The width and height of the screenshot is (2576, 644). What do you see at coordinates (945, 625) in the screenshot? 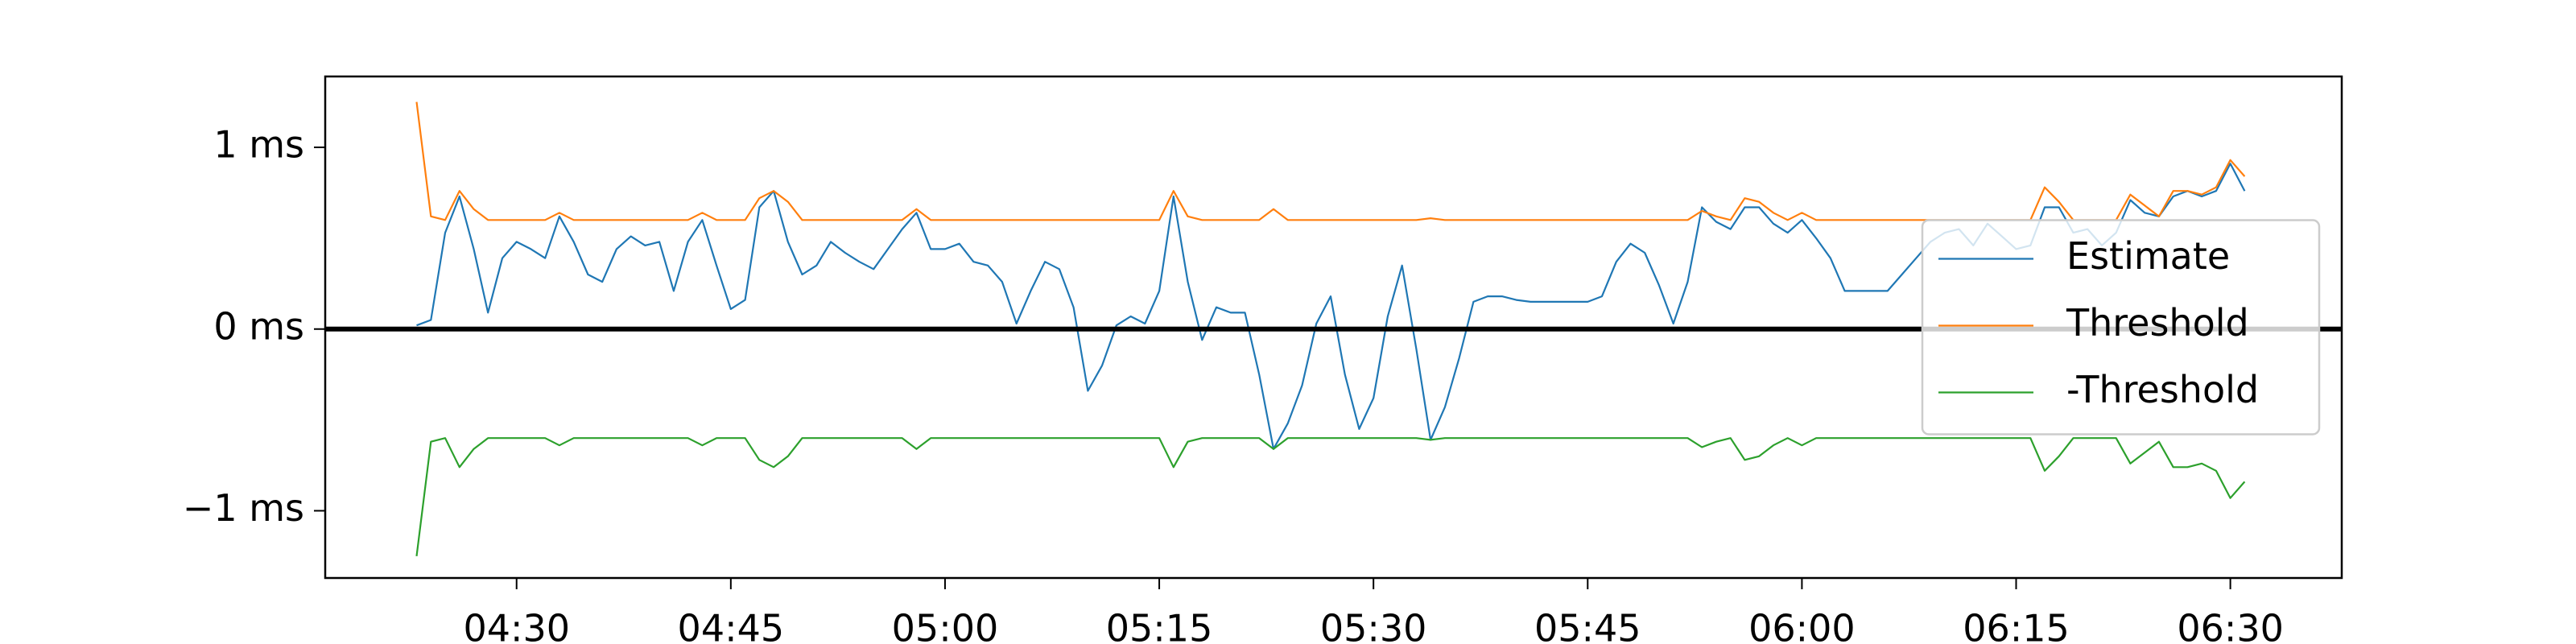
I see `x-tick-label: 05:00` at bounding box center [945, 625].